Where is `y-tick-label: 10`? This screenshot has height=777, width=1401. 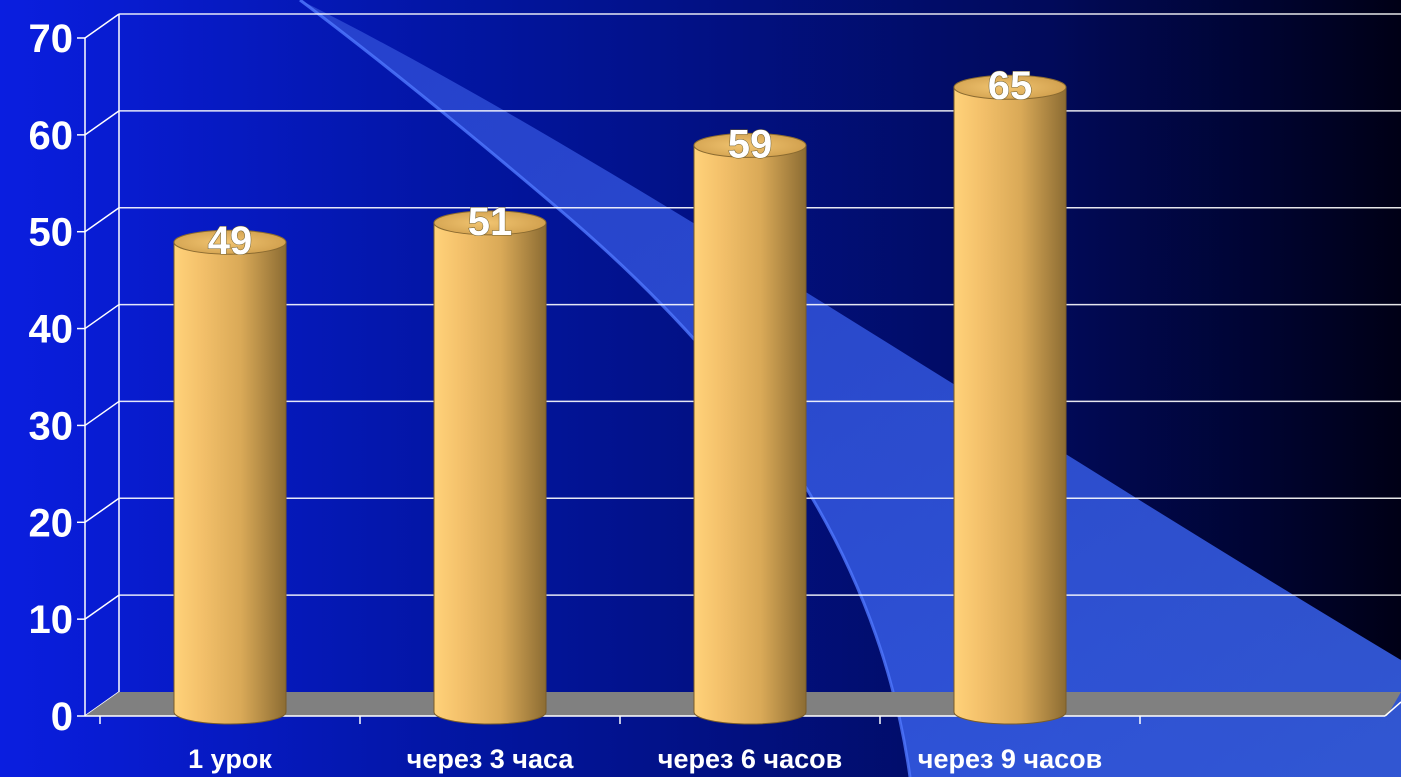 y-tick-label: 10 is located at coordinates (51, 620).